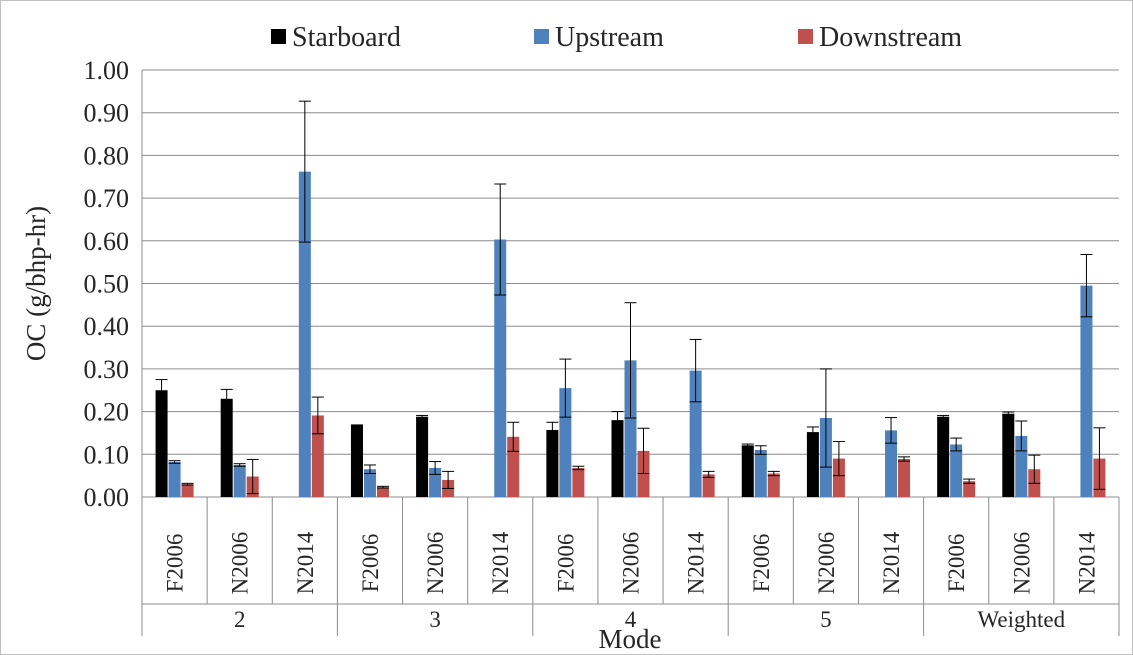 The height and width of the screenshot is (655, 1133). I want to click on x-group-label: 3, so click(435, 619).